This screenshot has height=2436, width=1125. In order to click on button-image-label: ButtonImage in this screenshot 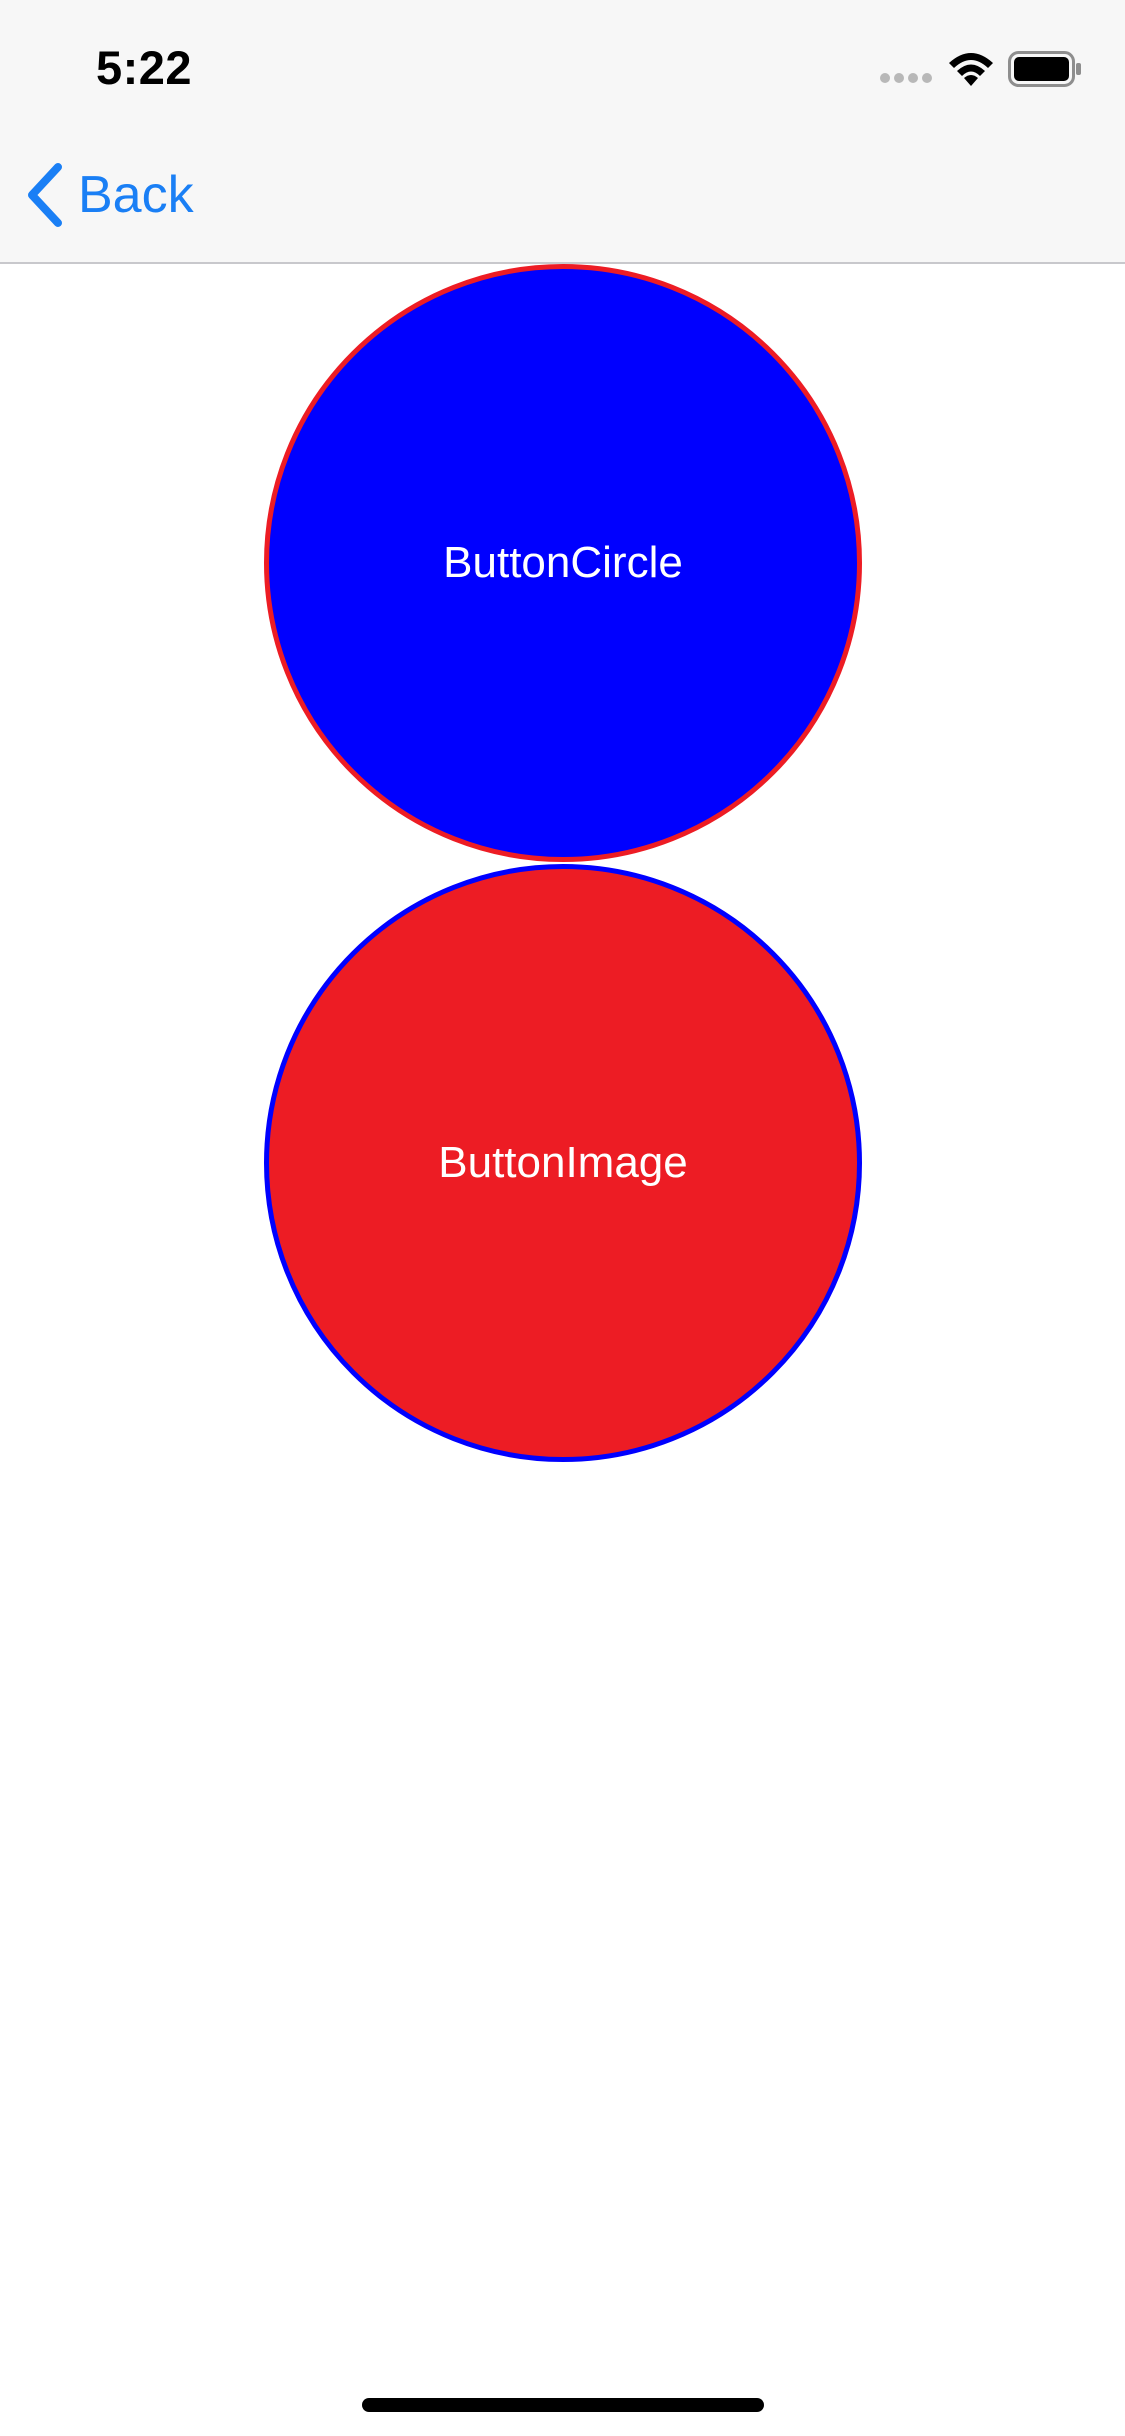, I will do `click(563, 1162)`.